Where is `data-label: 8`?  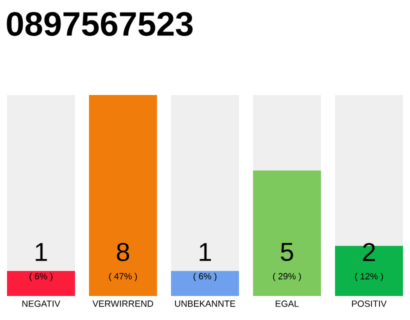
data-label: 8 is located at coordinates (123, 252).